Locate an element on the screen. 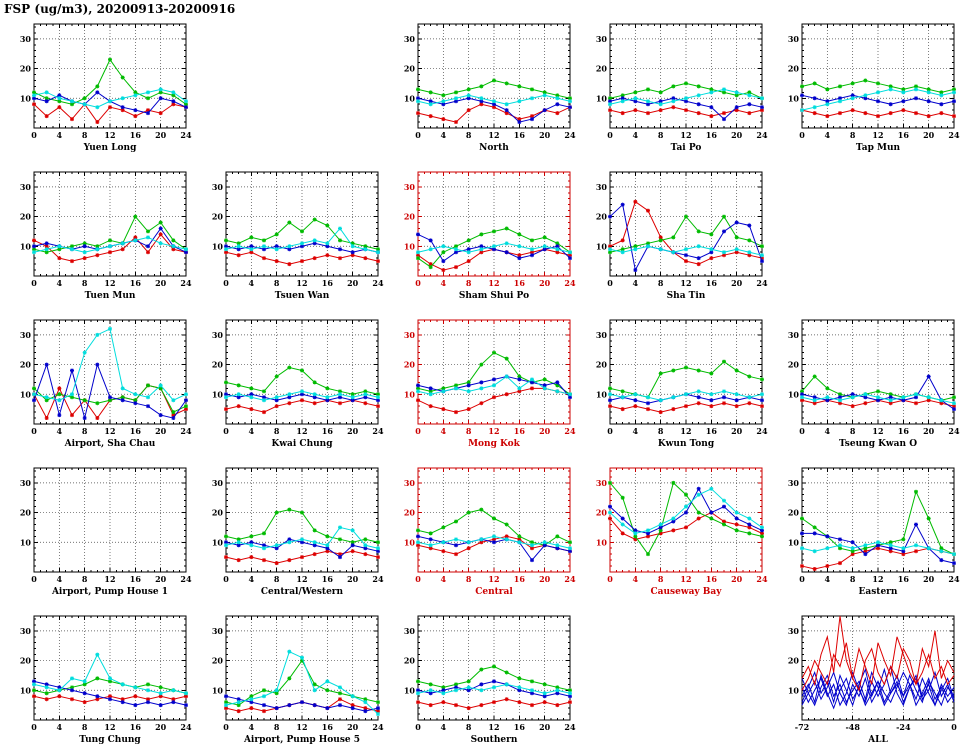 The height and width of the screenshot is (755, 965). chart-kwai-chung: 0 4 8 12 16 20 24 10 20 30 Kwai Chung is located at coordinates (298, 384).